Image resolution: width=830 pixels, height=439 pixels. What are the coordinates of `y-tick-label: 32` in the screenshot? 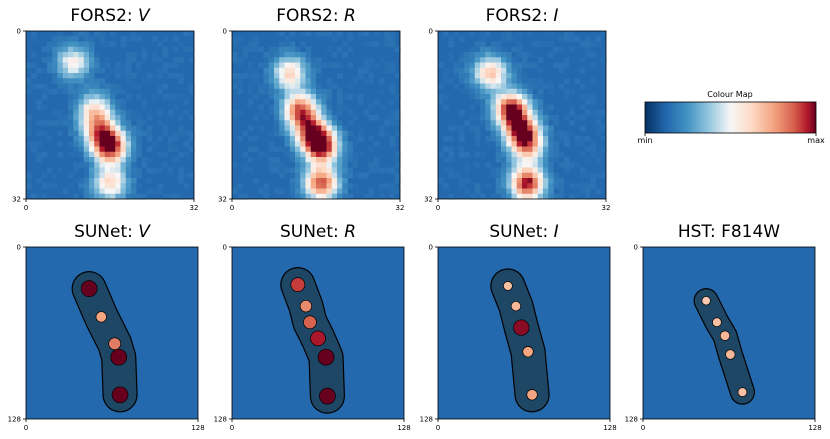 It's located at (428, 200).